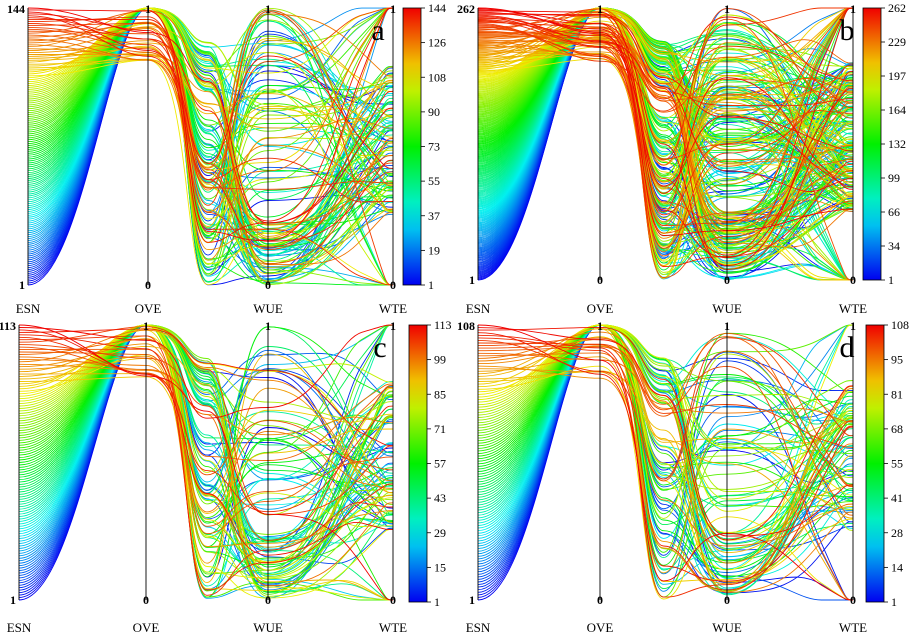  I want to click on colorbar-tick-label: 99, so click(894, 178).